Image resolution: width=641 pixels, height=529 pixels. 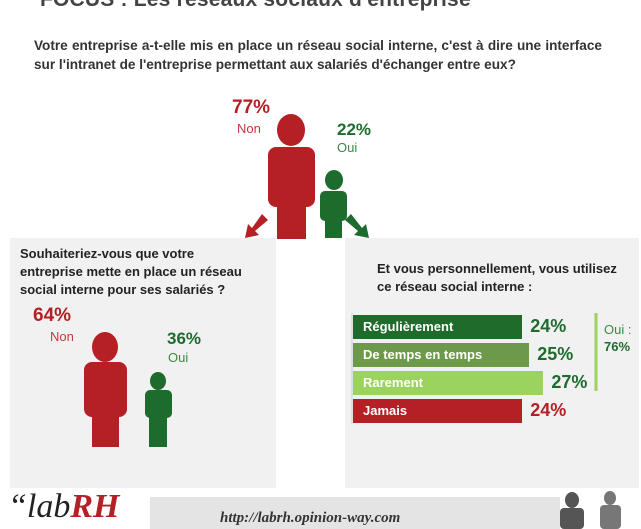 What do you see at coordinates (354, 129) in the screenshot?
I see `top-oui-percent: 22%` at bounding box center [354, 129].